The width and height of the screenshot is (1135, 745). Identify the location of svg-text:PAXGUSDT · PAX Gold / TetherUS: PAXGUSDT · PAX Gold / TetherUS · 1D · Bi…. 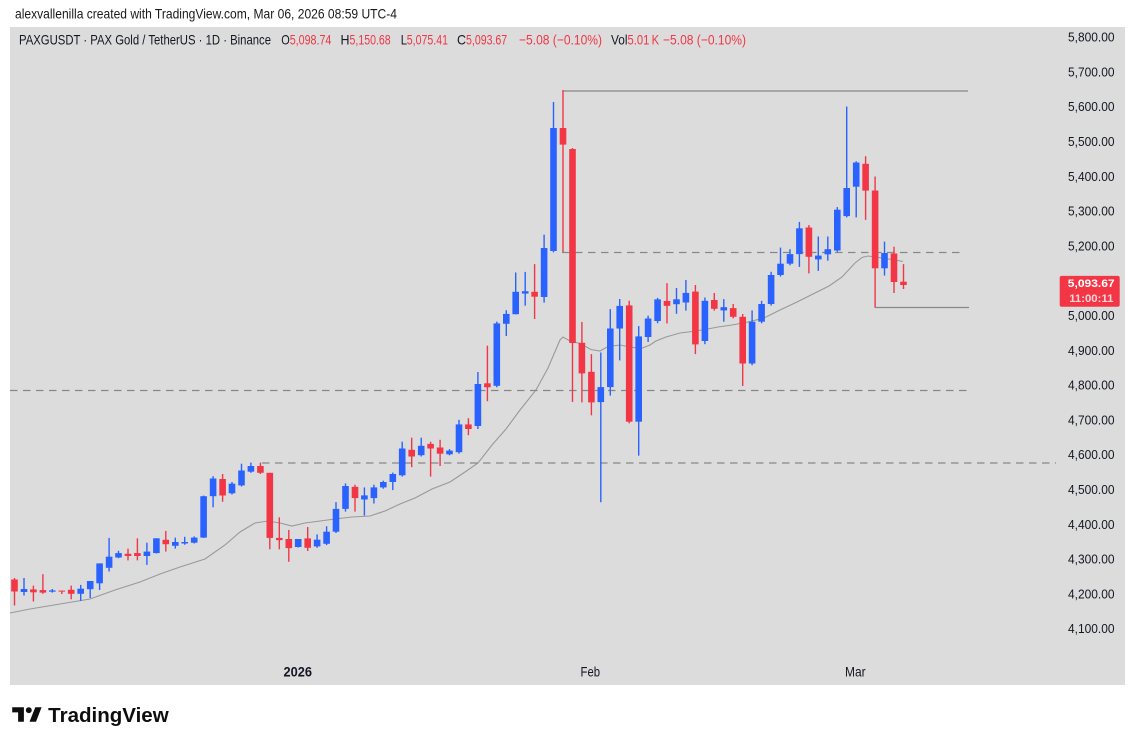
(145, 40).